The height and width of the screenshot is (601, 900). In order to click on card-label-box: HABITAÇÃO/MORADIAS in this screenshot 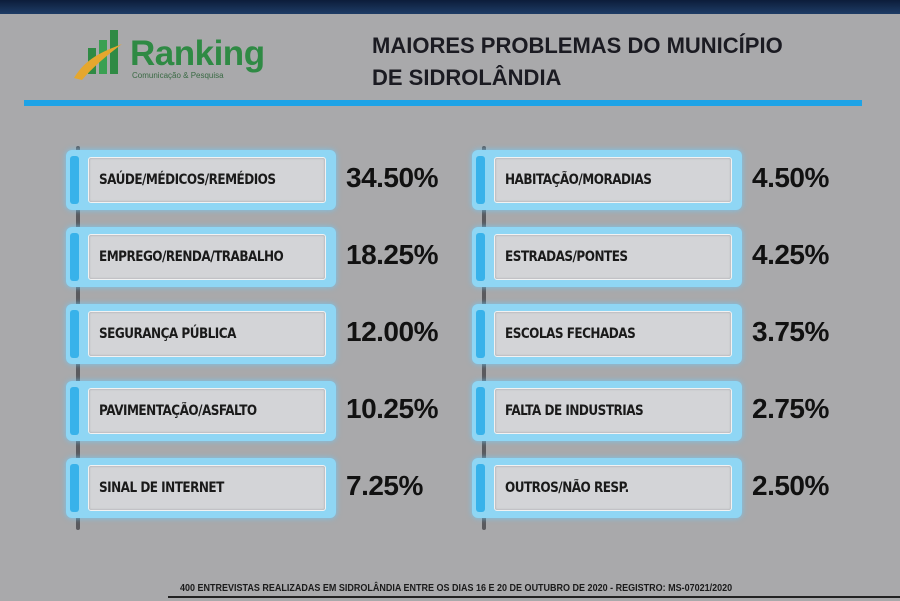, I will do `click(613, 180)`.